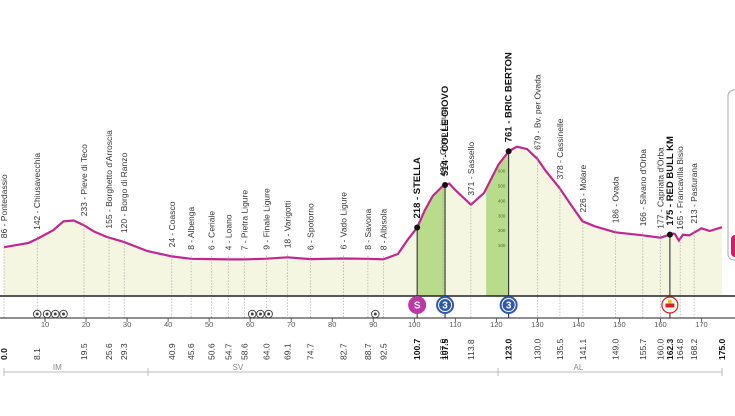 The image size is (735, 416). I want to click on location-label: 761 - BRIC BERTON, so click(509, 97).